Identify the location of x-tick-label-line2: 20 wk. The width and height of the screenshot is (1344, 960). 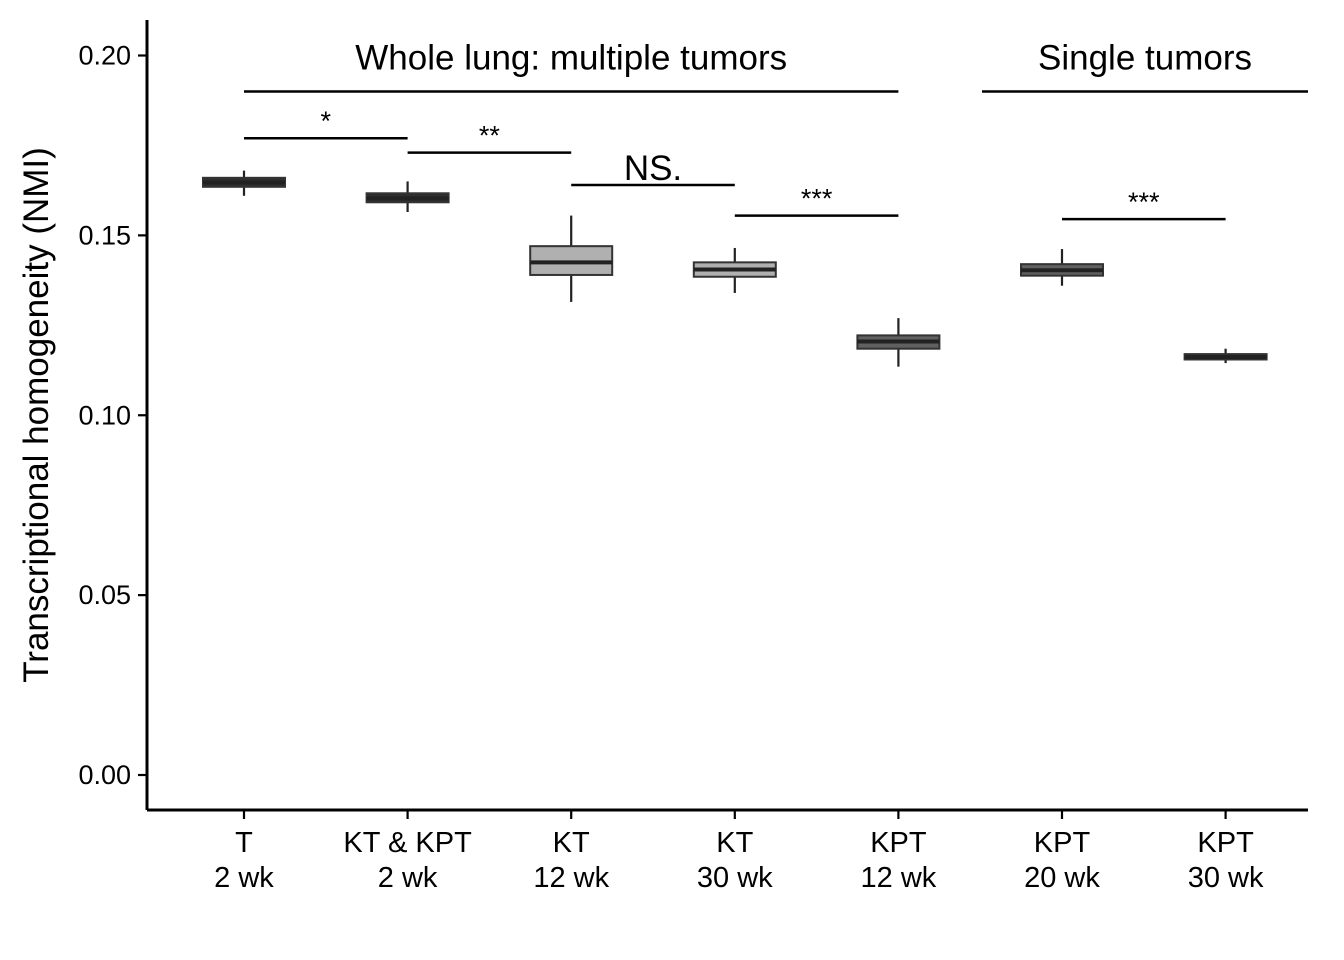
(1062, 878).